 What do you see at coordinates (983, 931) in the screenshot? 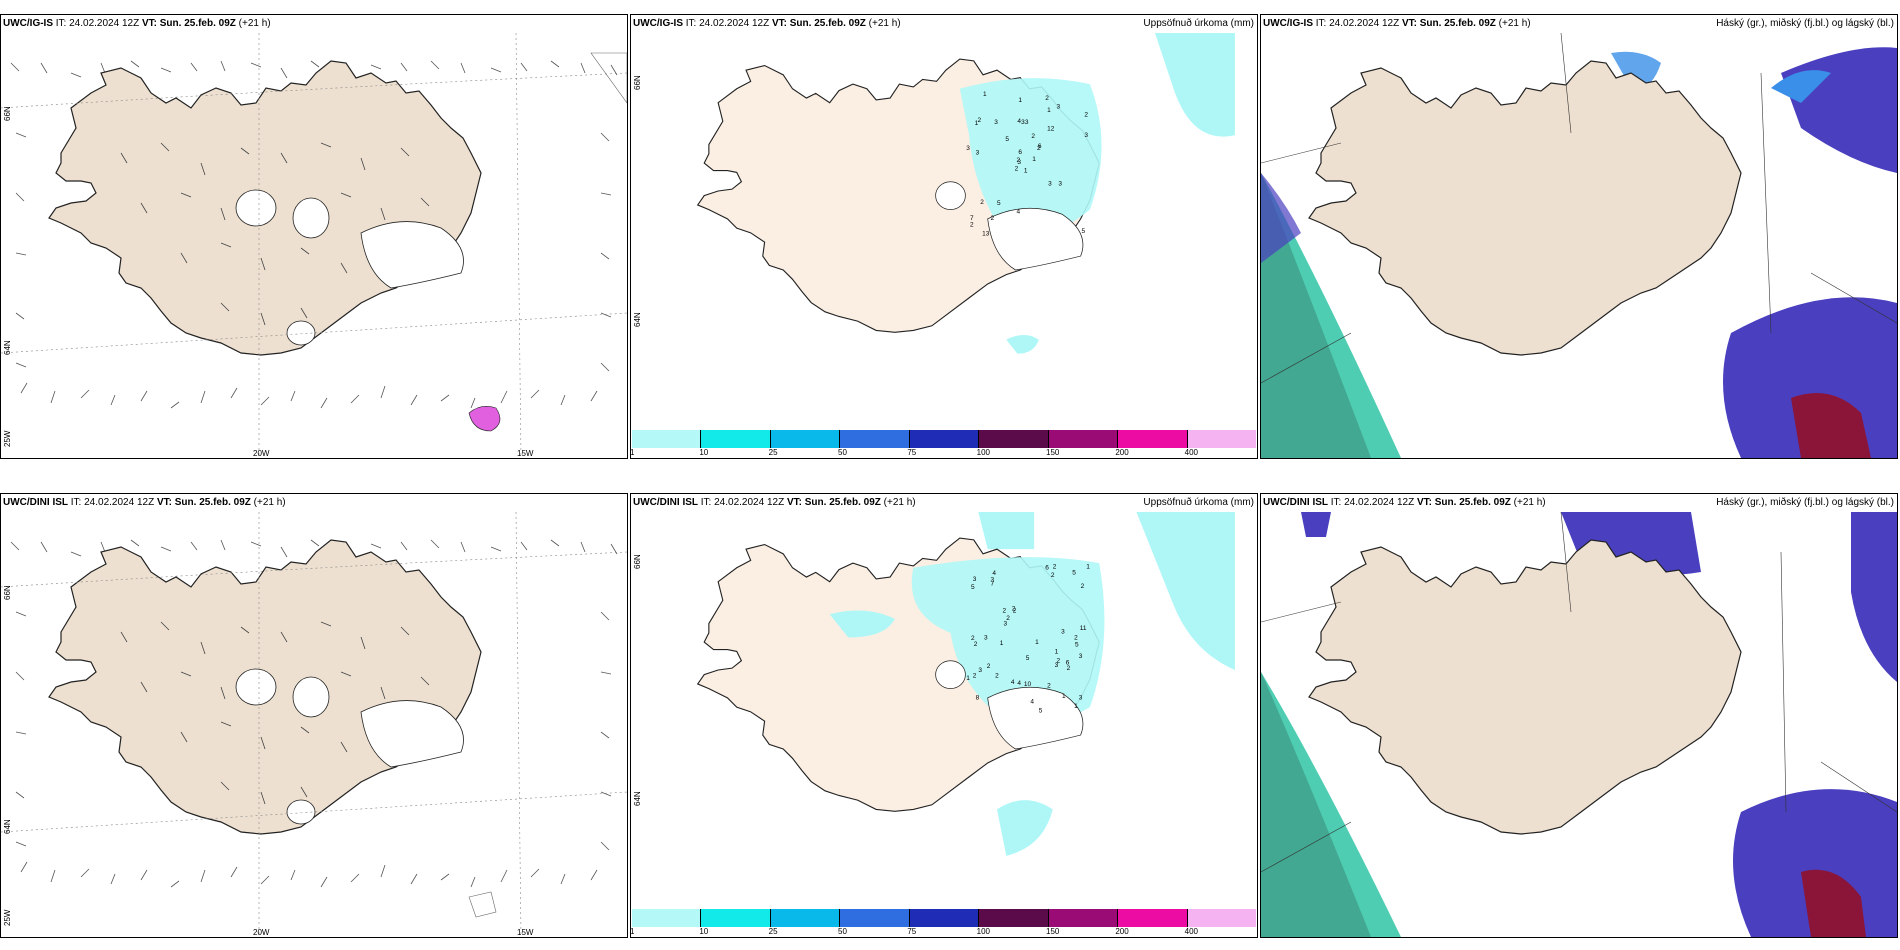
I see `colorbar-tick-label: 100` at bounding box center [983, 931].